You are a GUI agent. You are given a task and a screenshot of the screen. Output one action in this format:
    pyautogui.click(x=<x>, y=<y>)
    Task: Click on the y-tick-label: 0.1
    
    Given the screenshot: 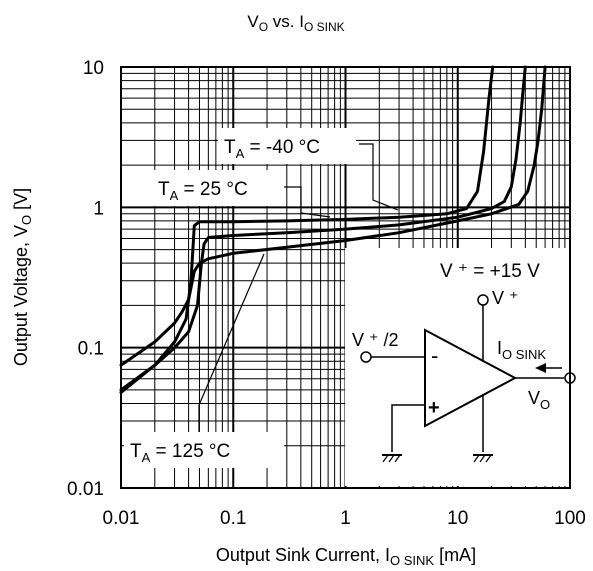 What is the action you would take?
    pyautogui.click(x=91, y=349)
    